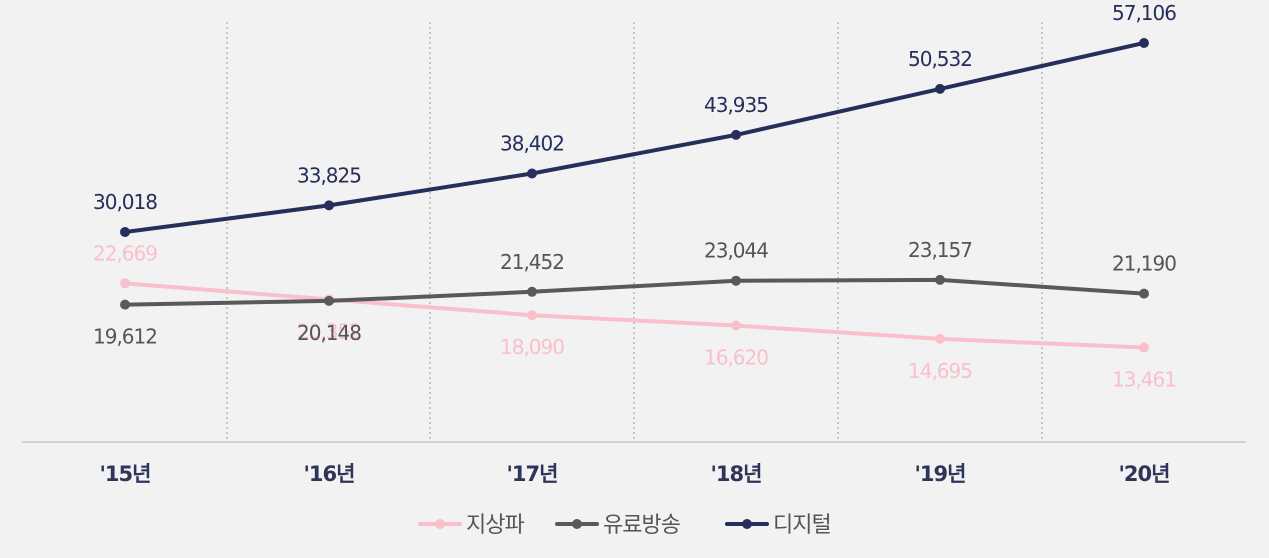  What do you see at coordinates (1144, 380) in the screenshot?
I see `data-label: 13,461` at bounding box center [1144, 380].